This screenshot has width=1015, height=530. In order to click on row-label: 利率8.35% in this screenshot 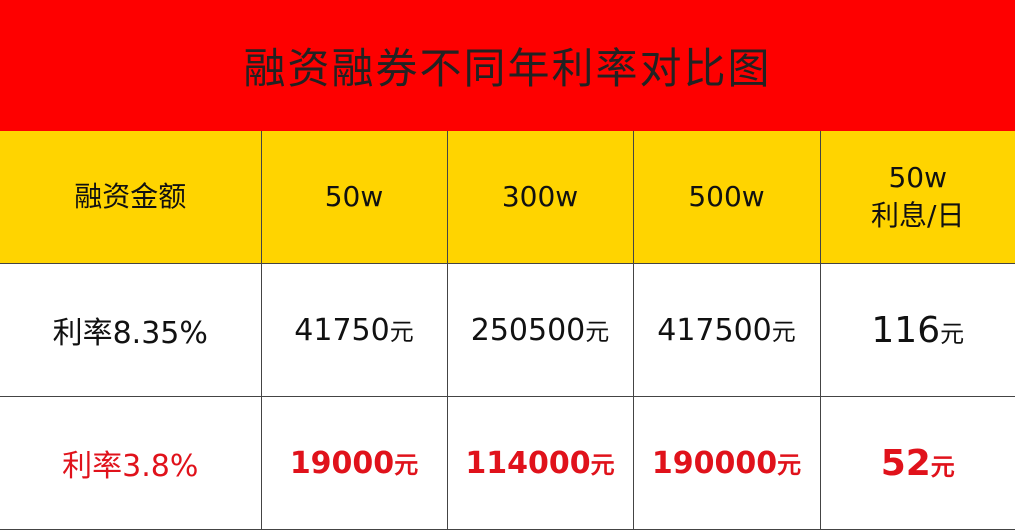, I will do `click(130, 330)`.